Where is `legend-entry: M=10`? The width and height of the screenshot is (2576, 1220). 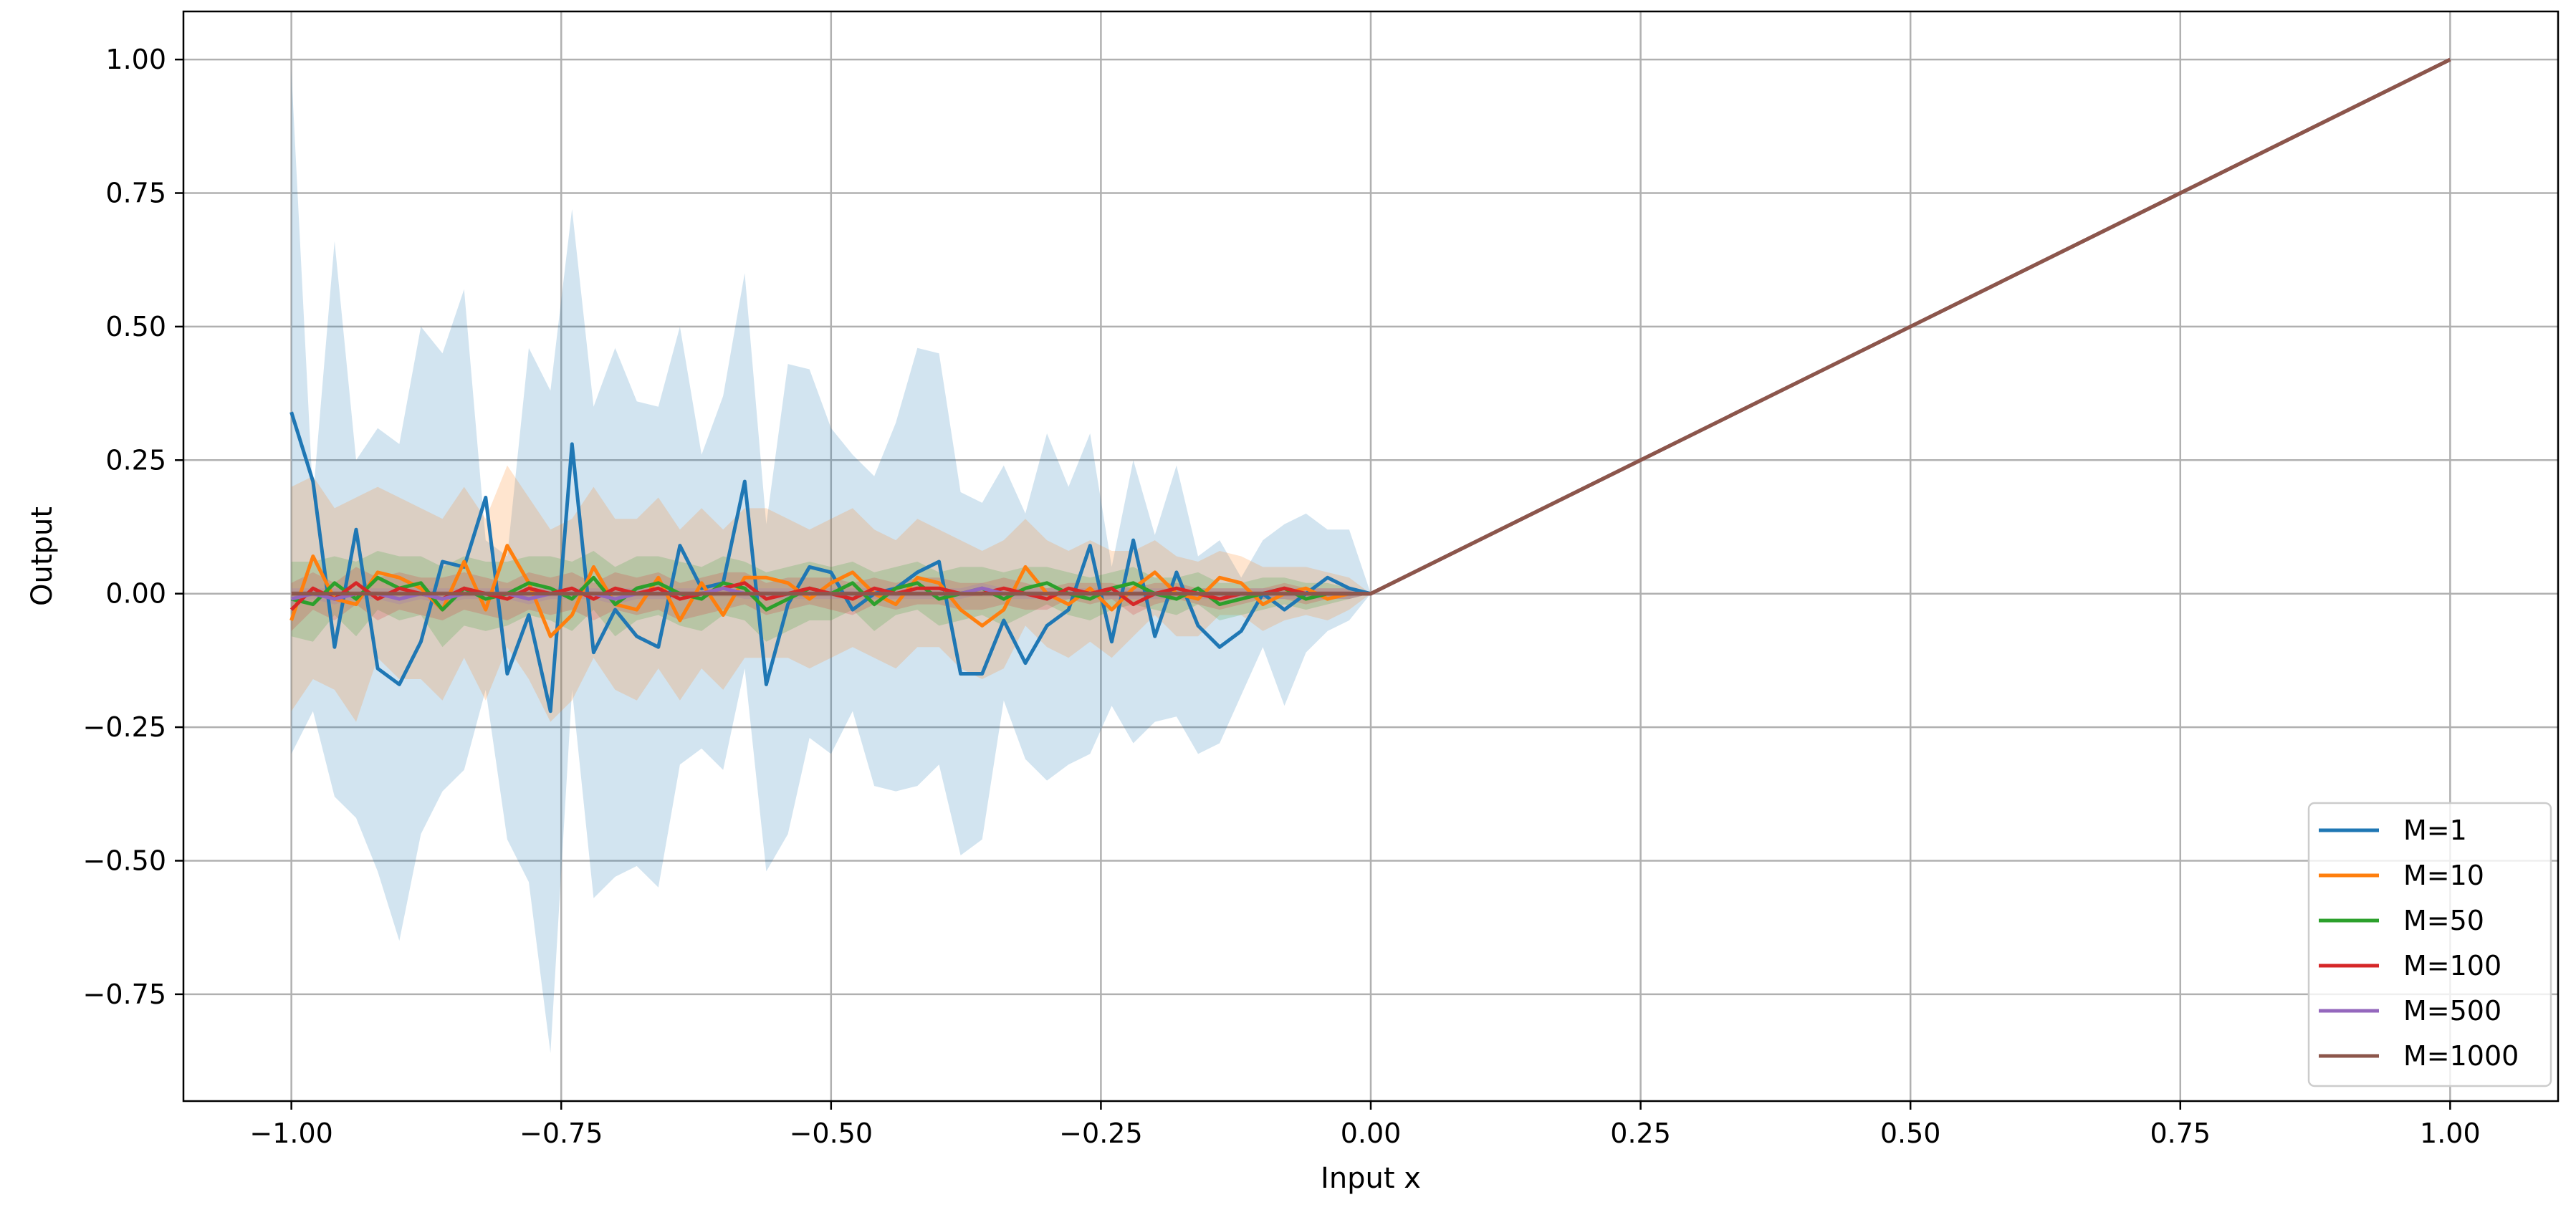 legend-entry: M=10 is located at coordinates (2443, 875).